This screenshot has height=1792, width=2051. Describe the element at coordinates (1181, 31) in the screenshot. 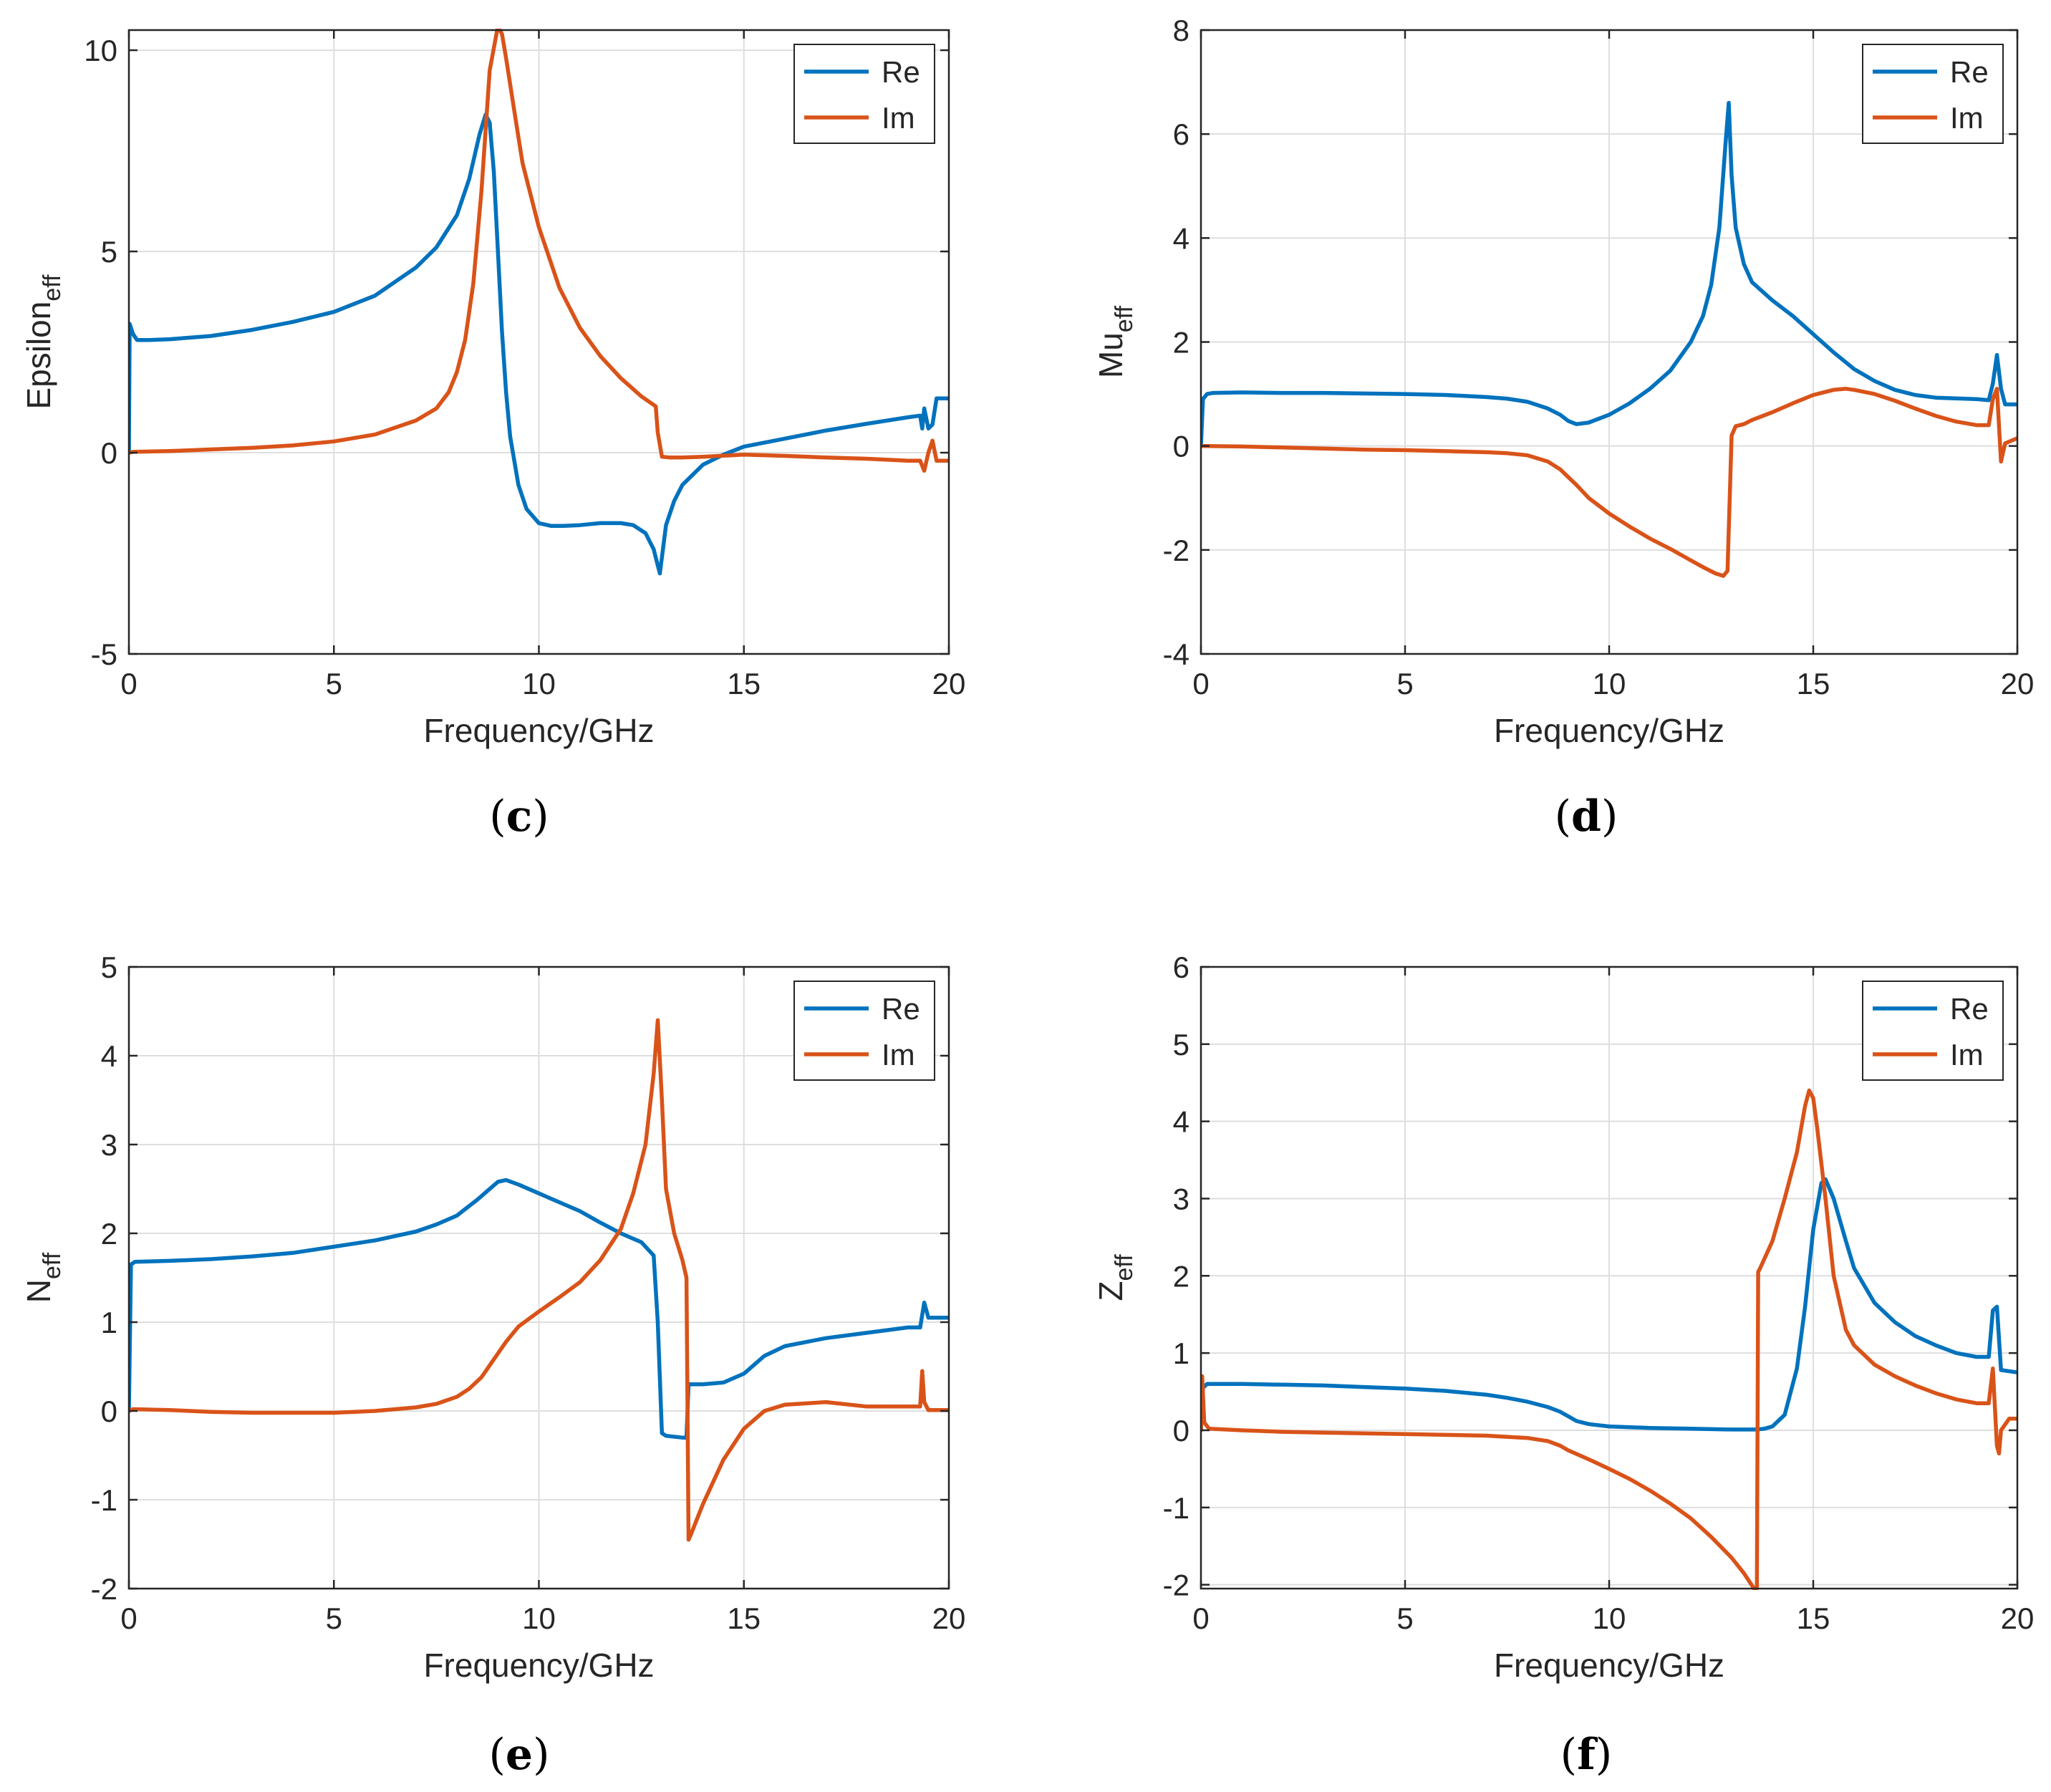

I see `y-tick-label: 8` at that location.